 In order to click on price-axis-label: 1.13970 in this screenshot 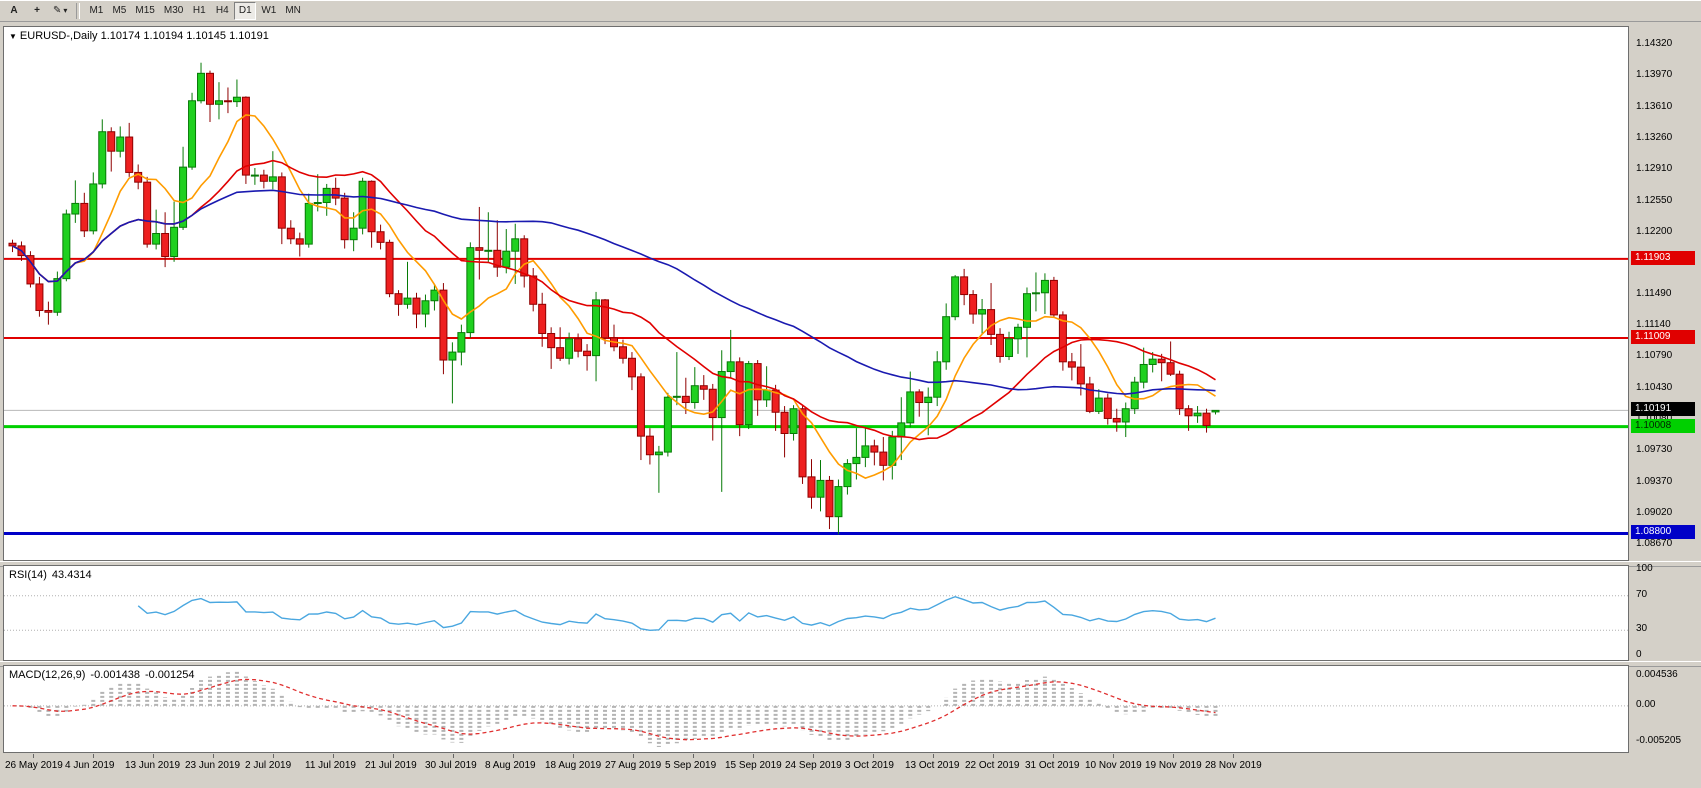, I will do `click(1654, 74)`.